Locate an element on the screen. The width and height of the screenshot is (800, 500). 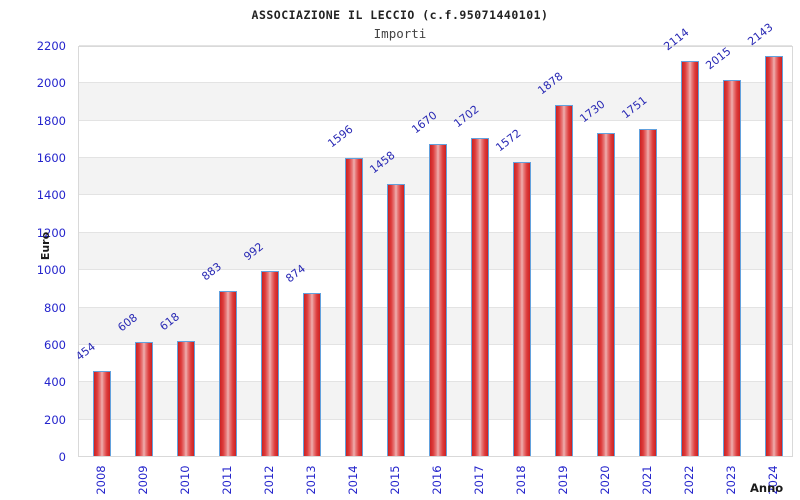
y-axis-label: Euro is located at coordinates (45, 246).